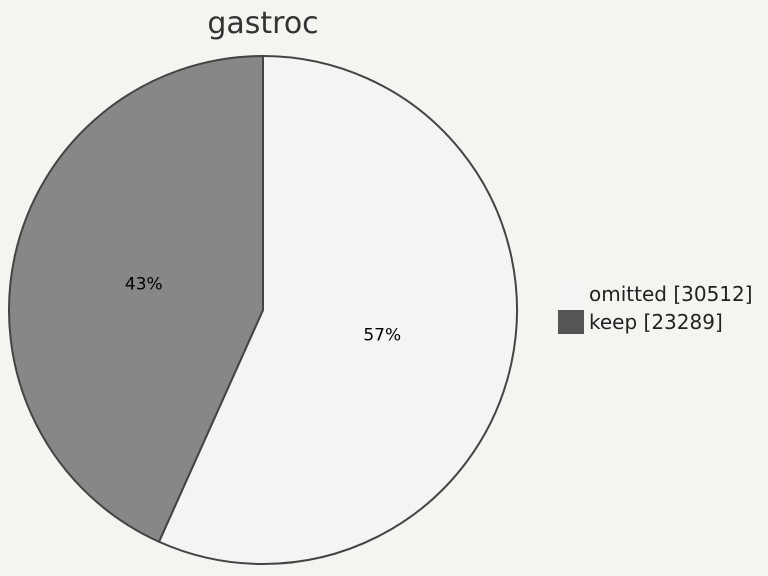  I want to click on legend-item-keep: keep [23289], so click(655, 322).